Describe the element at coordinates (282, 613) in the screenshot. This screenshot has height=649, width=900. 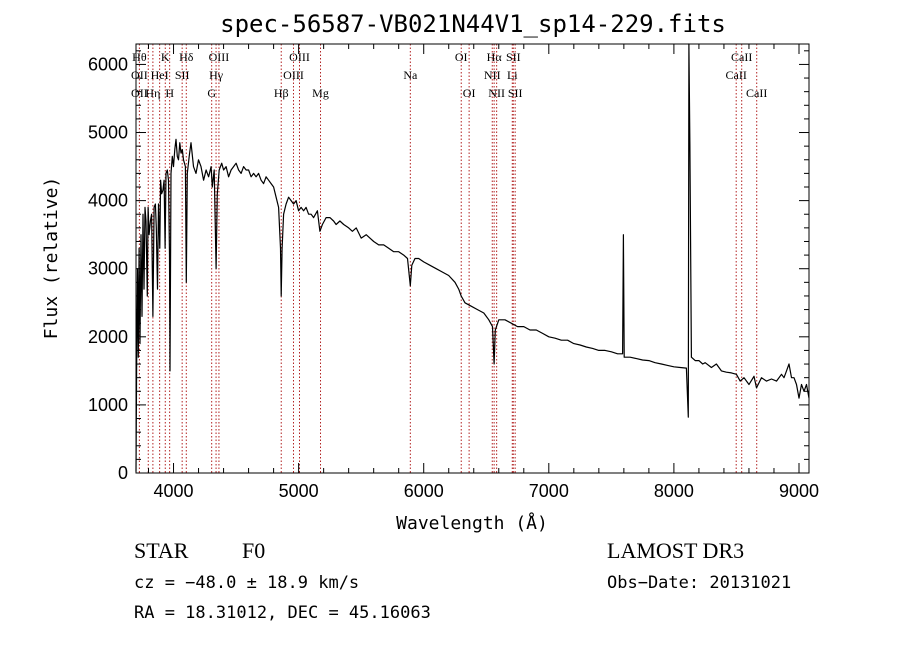
I see `coordinates: RA = 18.31012, DEC = 45.16063` at that location.